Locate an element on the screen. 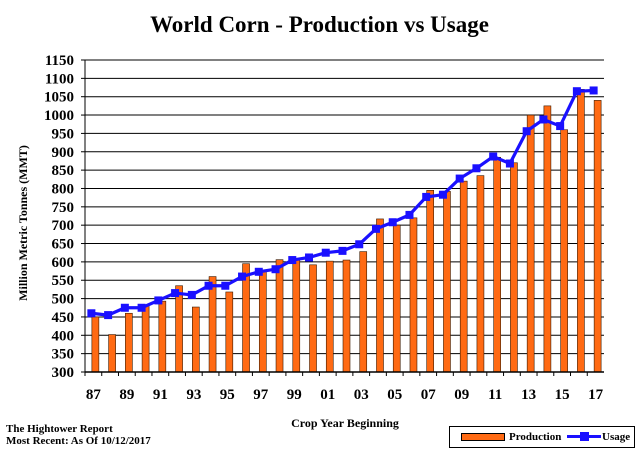 This screenshot has width=639, height=453. y-tick-label: 1100 is located at coordinates (59, 79).